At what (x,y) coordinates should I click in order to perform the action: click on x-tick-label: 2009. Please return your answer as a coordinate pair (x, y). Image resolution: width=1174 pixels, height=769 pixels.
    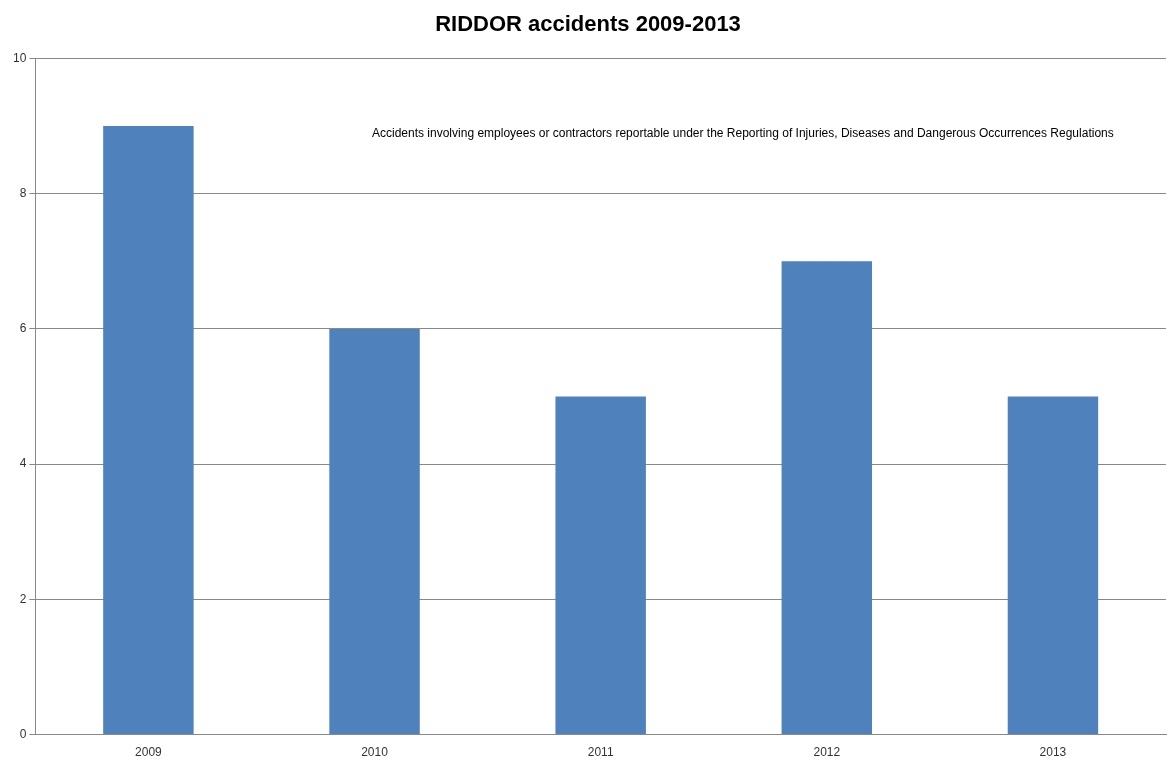
    Looking at the image, I should click on (149, 752).